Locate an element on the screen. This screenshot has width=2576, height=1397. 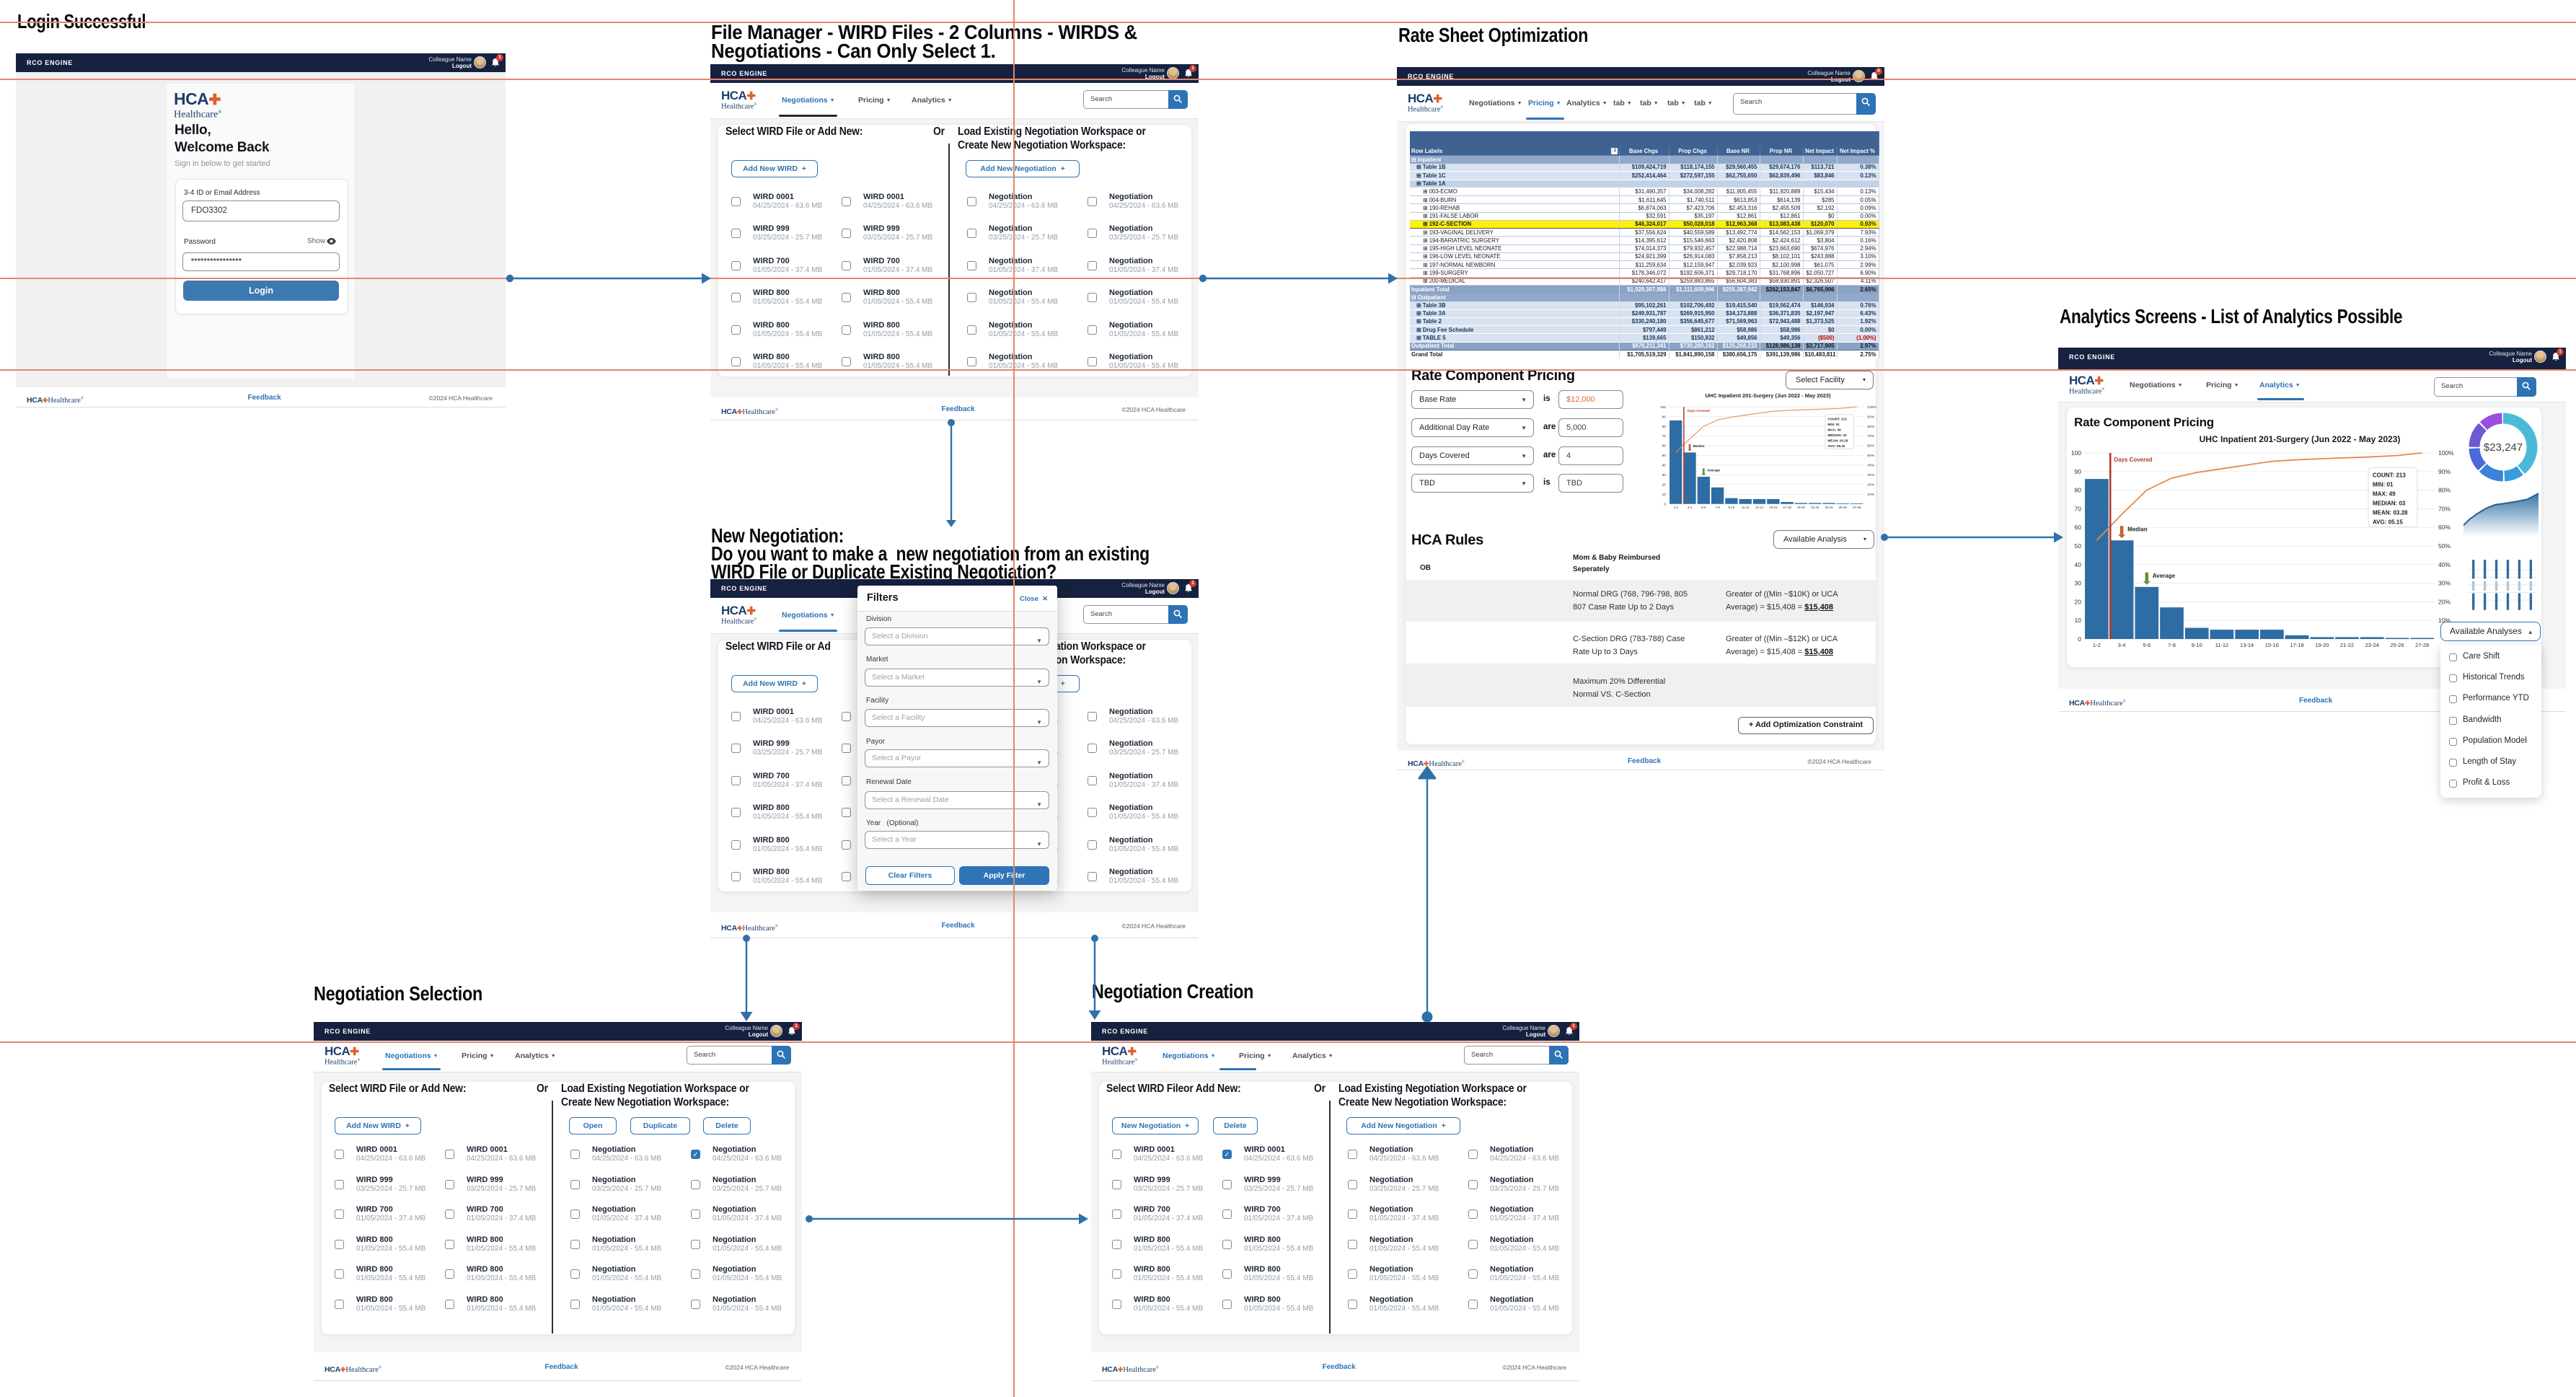
svg-text: $23,247 is located at coordinates (2503, 447).